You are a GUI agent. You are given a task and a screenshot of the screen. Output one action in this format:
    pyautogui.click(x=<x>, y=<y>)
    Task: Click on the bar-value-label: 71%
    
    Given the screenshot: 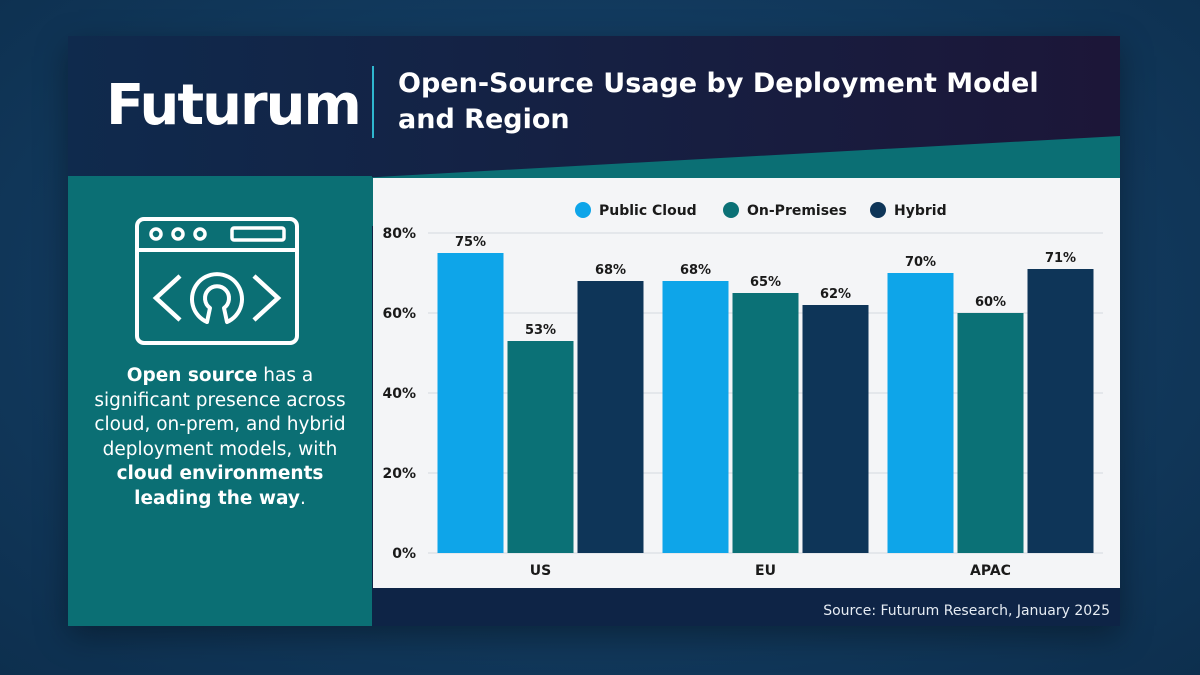 What is the action you would take?
    pyautogui.click(x=1060, y=258)
    